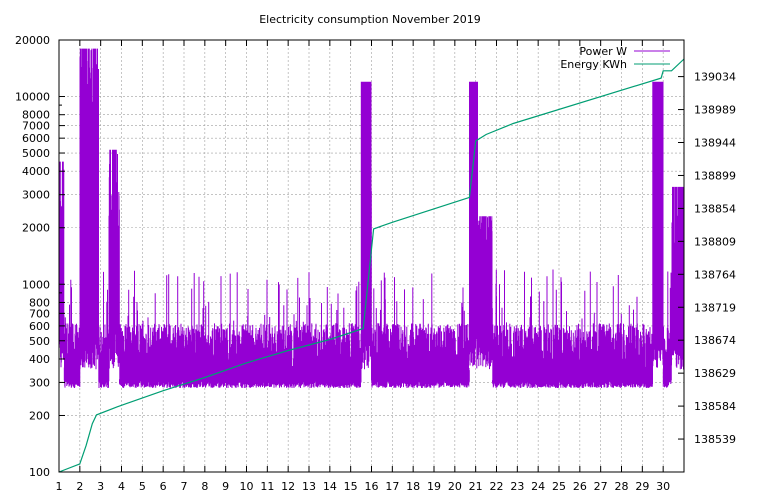 This screenshot has width=768, height=500. Describe the element at coordinates (36, 195) in the screenshot. I see `y-left-tick-label: 3000` at that location.